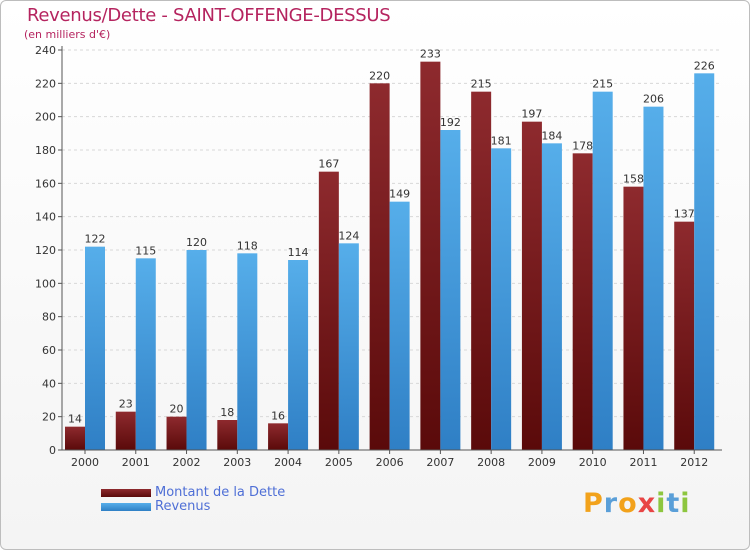 Image resolution: width=750 pixels, height=550 pixels. I want to click on y-tick-label: 160, so click(45, 183).